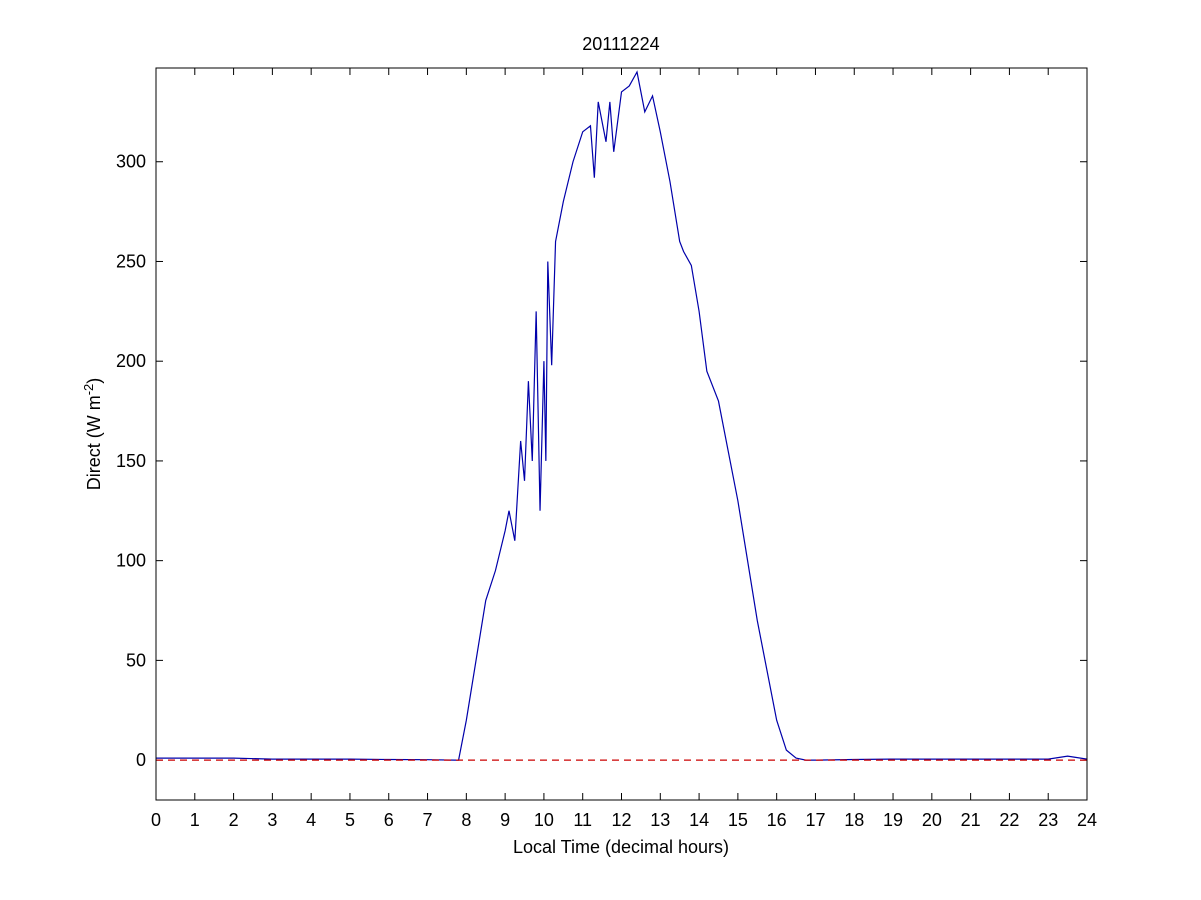 The width and height of the screenshot is (1201, 900). I want to click on y-label-suffix: ), so click(94, 381).